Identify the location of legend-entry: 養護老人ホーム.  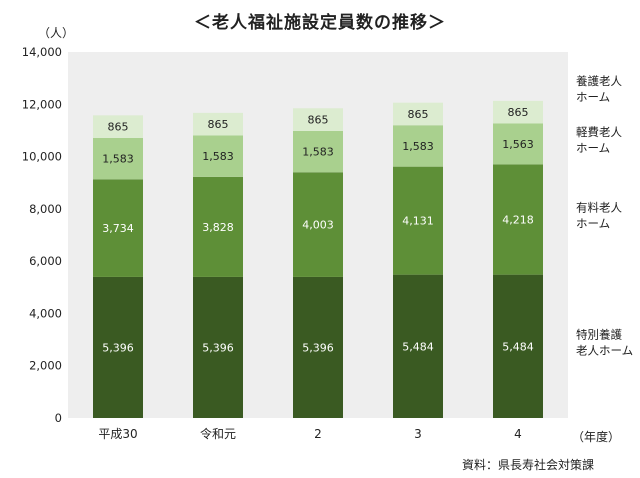
(599, 89).